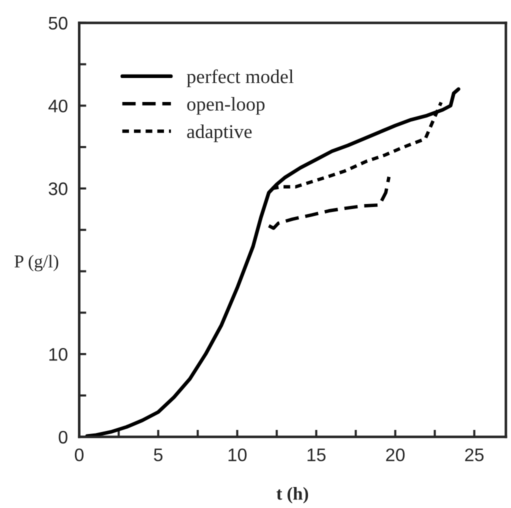 This screenshot has width=511, height=508. I want to click on x-tick-label: 15, so click(317, 455).